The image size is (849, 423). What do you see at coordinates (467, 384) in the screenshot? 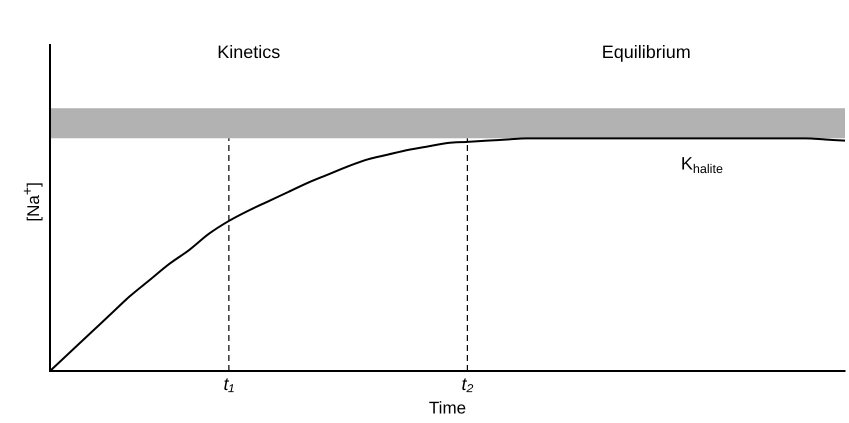
I see `x-tick-label: t₂` at bounding box center [467, 384].